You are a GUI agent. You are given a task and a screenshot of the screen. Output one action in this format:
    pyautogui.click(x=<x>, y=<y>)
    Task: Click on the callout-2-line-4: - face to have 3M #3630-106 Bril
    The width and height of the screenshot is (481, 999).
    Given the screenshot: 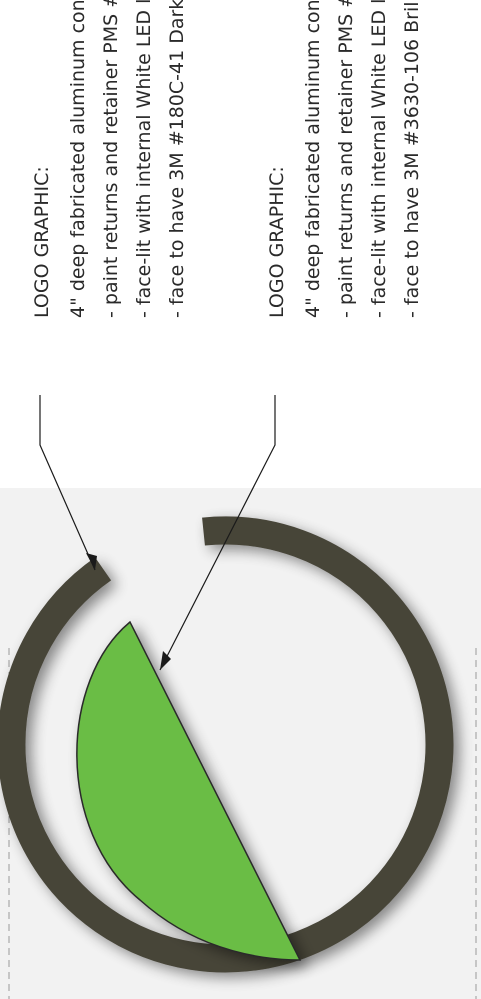 What is the action you would take?
    pyautogui.click(x=412, y=159)
    